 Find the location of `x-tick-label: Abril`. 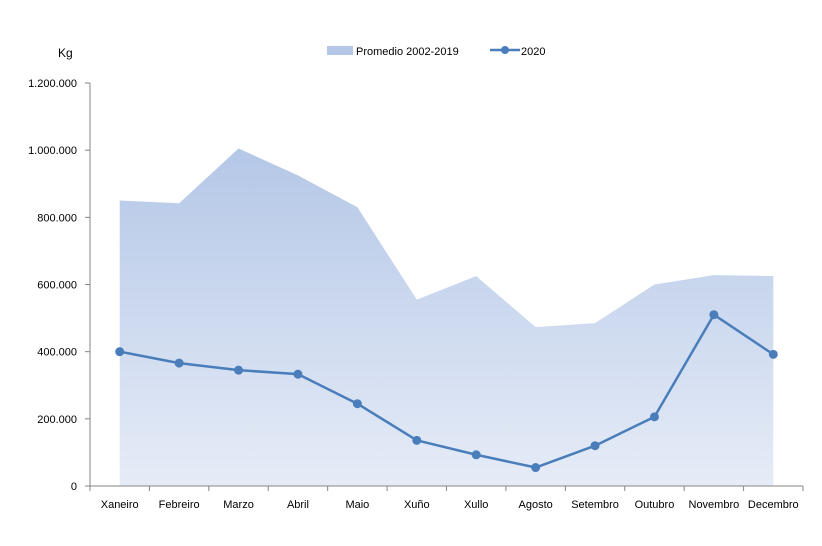

x-tick-label: Abril is located at coordinates (298, 505).